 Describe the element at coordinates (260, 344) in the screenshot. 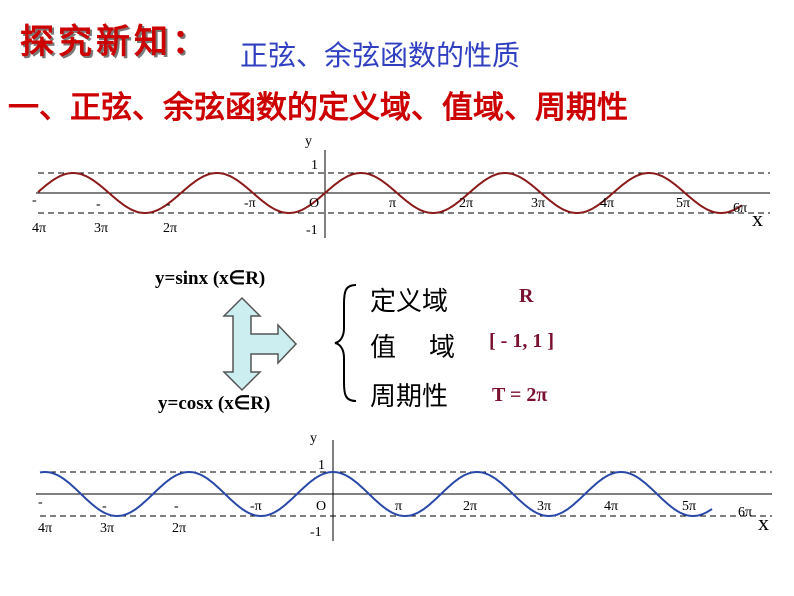

I see `branch-arrow-icon` at that location.